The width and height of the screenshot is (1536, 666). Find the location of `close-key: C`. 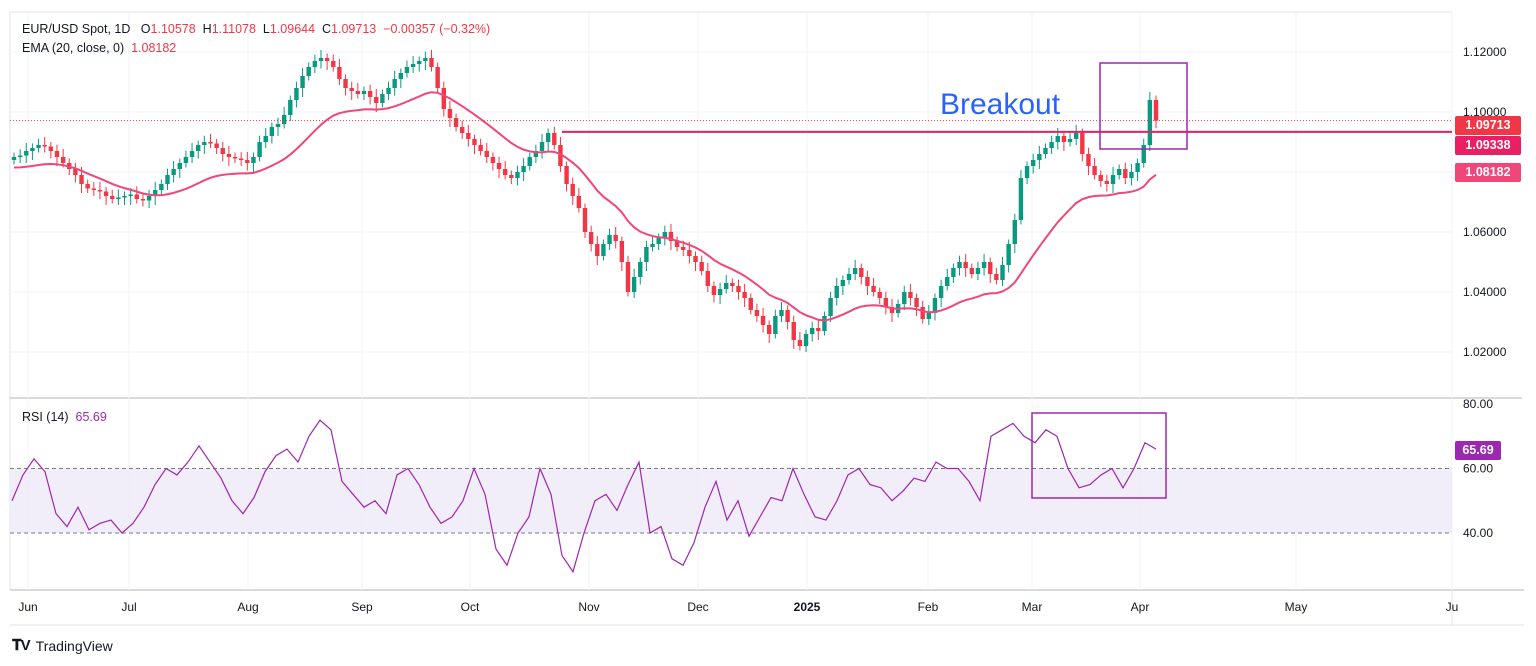

close-key: C is located at coordinates (327, 29).